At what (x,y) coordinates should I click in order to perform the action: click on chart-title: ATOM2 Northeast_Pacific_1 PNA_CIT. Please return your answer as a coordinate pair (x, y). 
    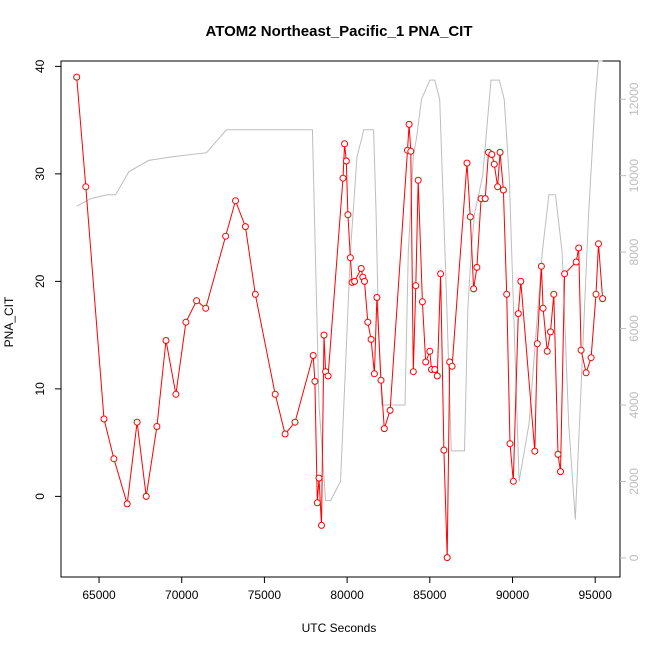
    Looking at the image, I should click on (338, 31).